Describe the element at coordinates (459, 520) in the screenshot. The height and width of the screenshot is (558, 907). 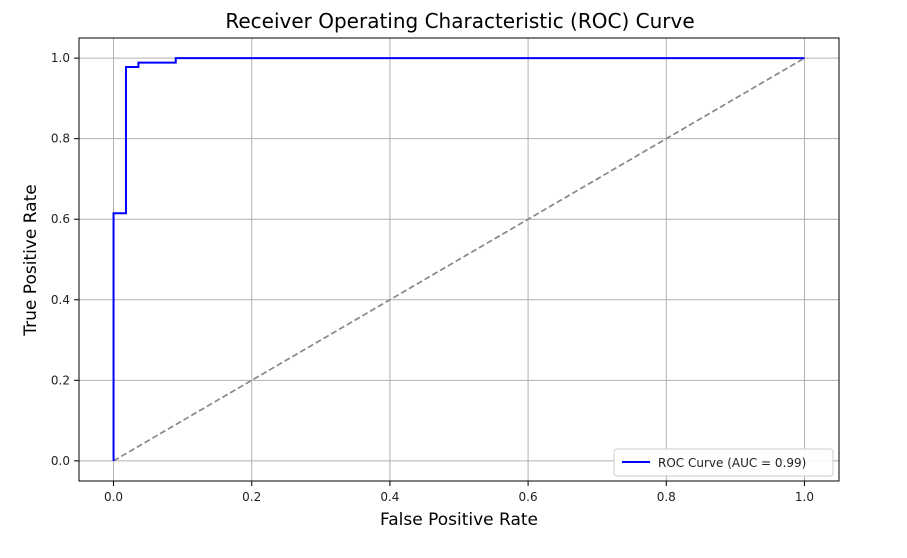
I see `x-axis-label: False Positive Rate` at that location.